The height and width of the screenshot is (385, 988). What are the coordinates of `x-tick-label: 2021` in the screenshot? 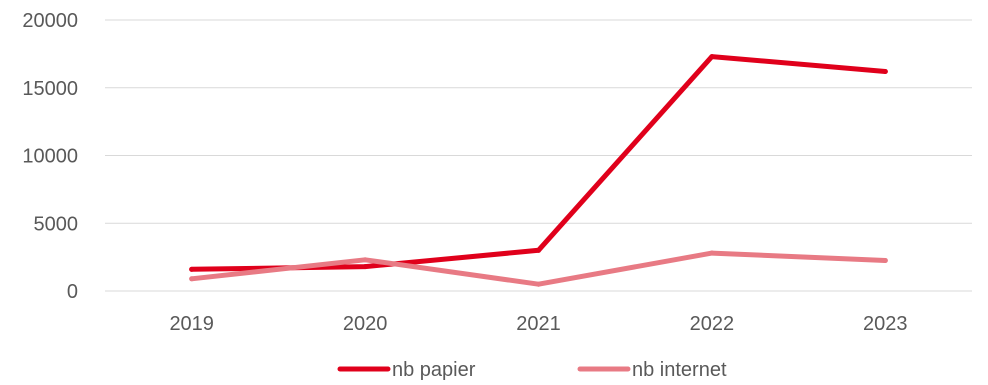 It's located at (538, 324).